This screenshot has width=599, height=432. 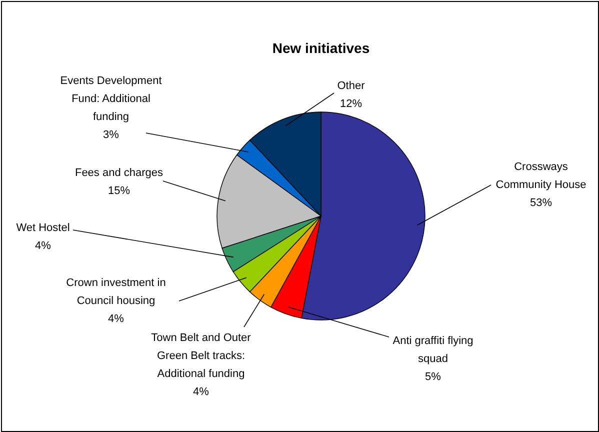 I want to click on data-label: 15%, so click(x=119, y=191).